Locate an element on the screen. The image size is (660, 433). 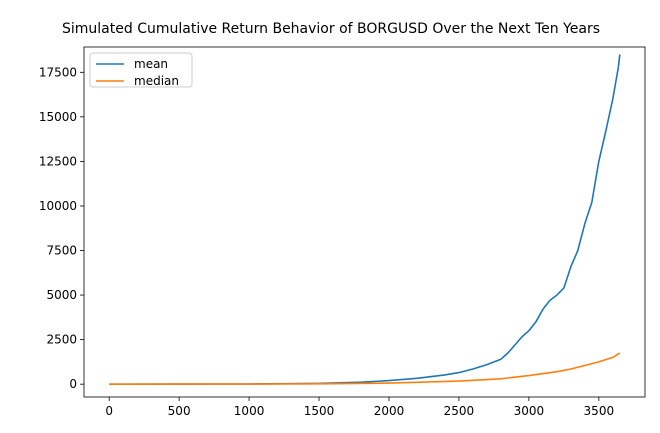
x-tick-label: 500 is located at coordinates (179, 411).